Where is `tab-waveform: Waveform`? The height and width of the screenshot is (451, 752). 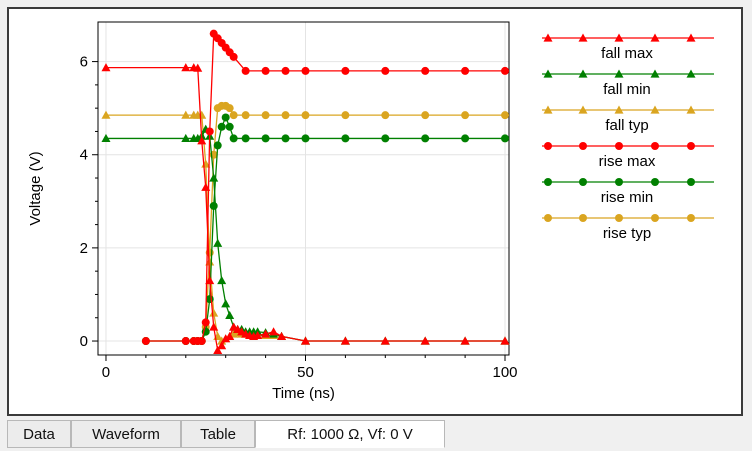 tab-waveform: Waveform is located at coordinates (126, 434).